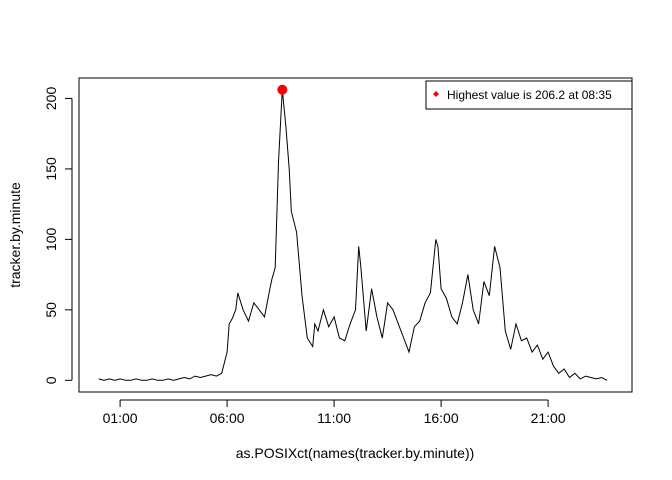 The image size is (672, 480). What do you see at coordinates (282, 89) in the screenshot?
I see `max-point-marker` at bounding box center [282, 89].